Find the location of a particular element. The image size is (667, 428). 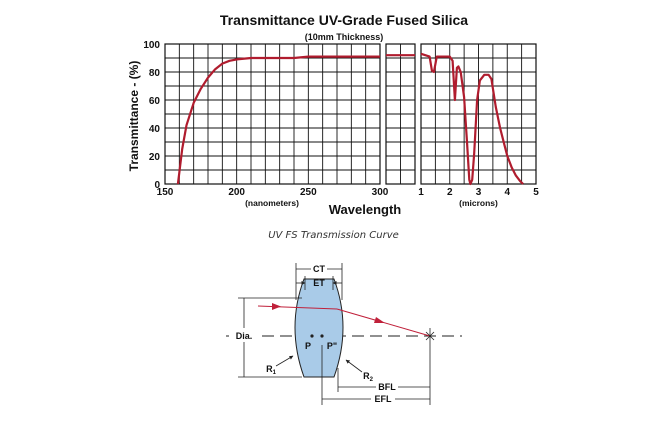

efl-label-bg is located at coordinates (383, 398).